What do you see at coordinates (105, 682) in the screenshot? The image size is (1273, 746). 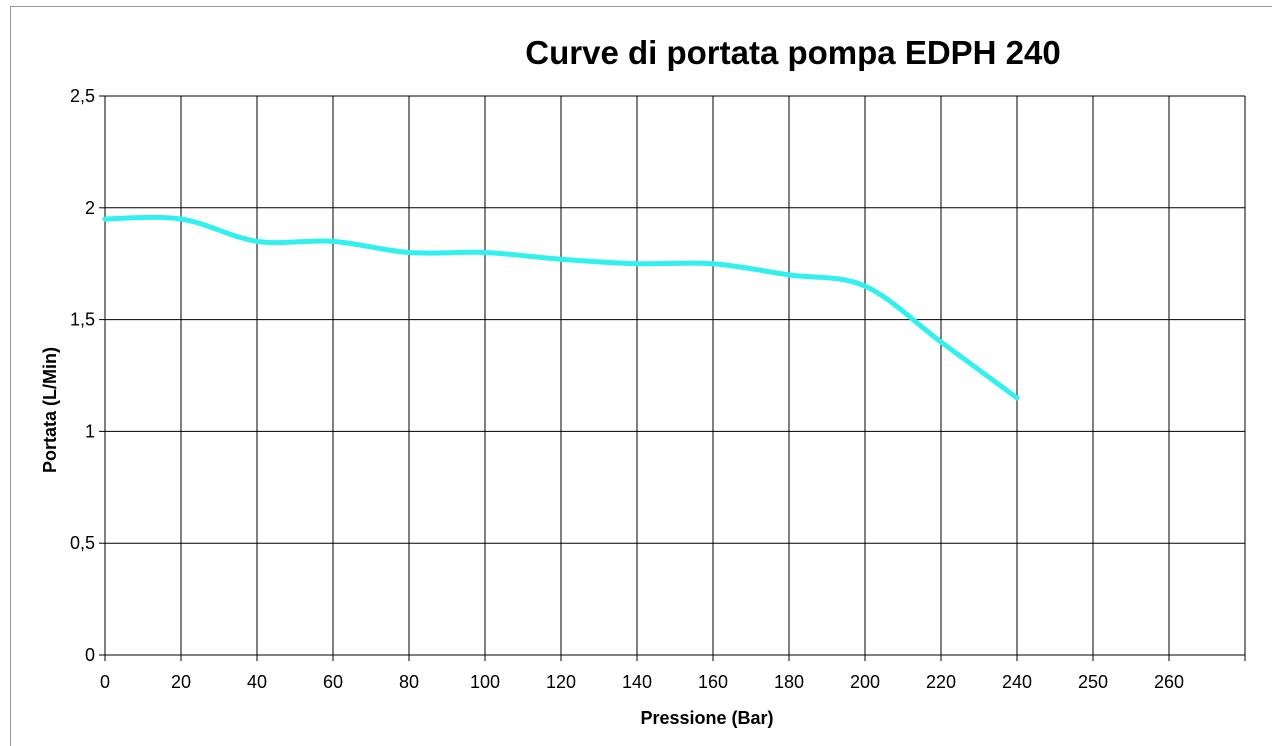 I see `x-tick-label: 0` at bounding box center [105, 682].